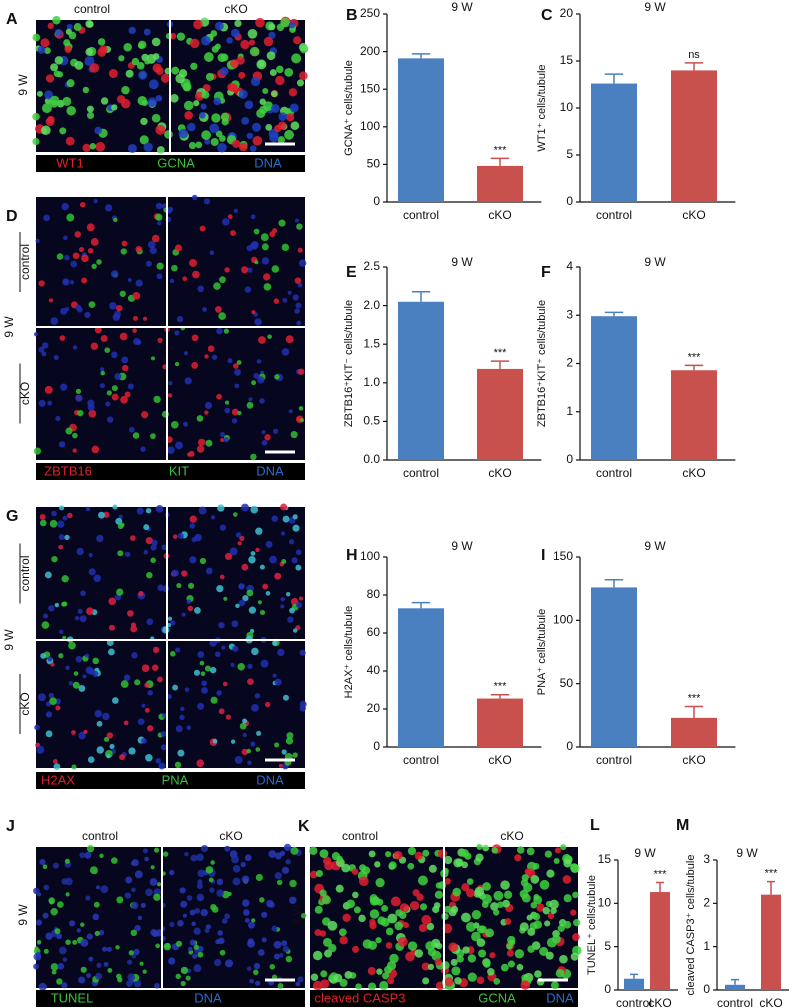  What do you see at coordinates (614, 215) in the screenshot?
I see `x-tick-label: control` at bounding box center [614, 215].